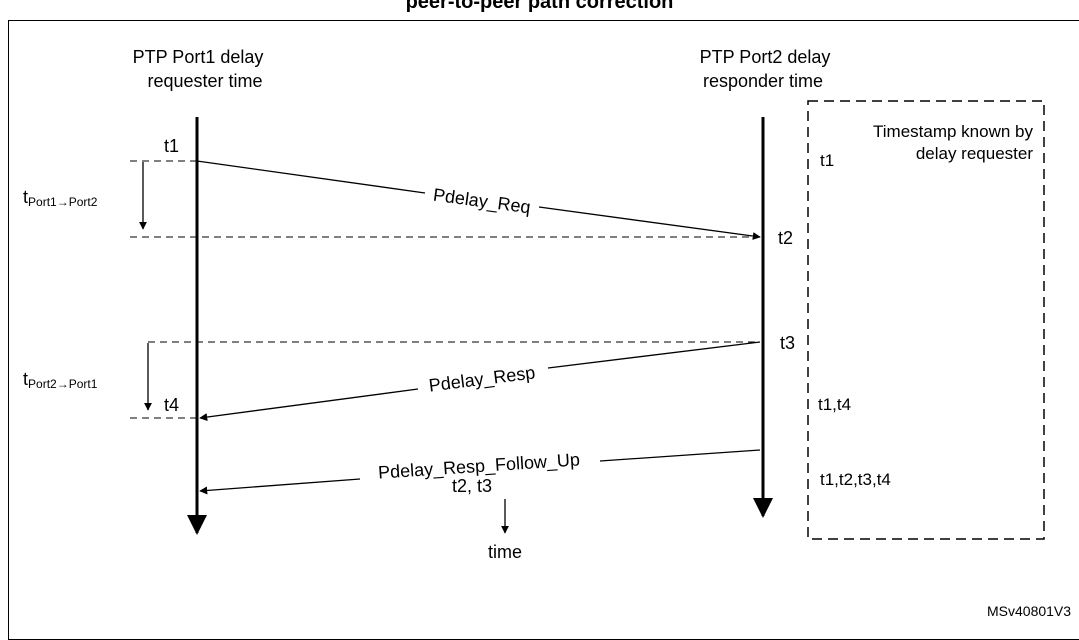 This screenshot has width=1079, height=640. Describe the element at coordinates (198, 57) in the screenshot. I see `port1-header-line1: PTP Port1 delay` at that location.